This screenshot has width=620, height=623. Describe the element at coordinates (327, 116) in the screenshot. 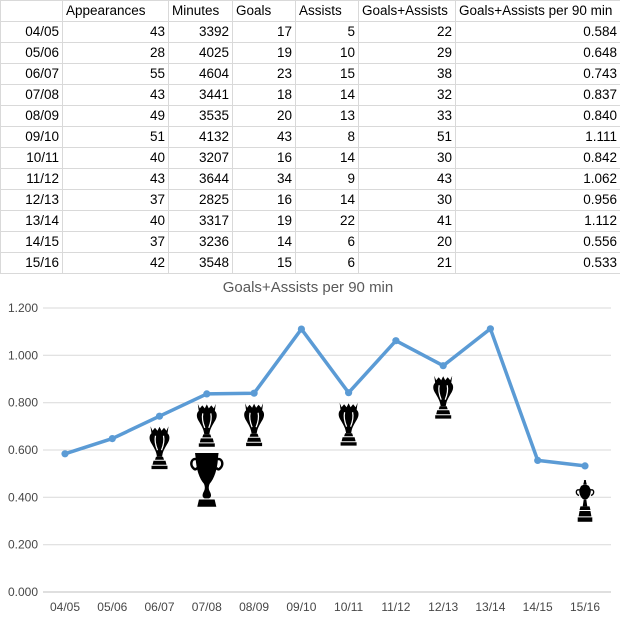

I see `value-cell: 13` at that location.